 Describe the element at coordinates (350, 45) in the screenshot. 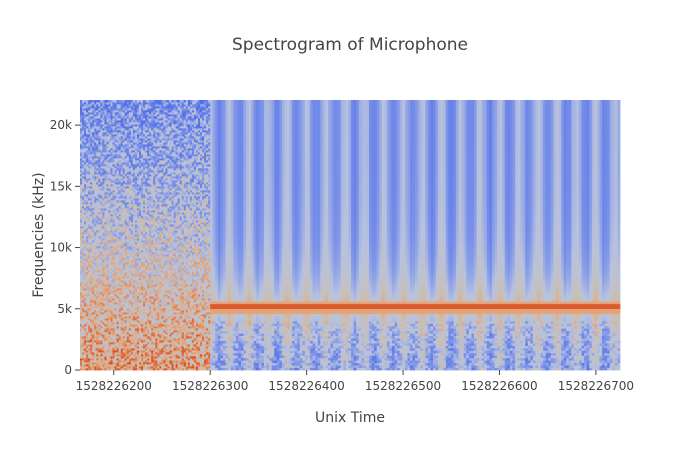

I see `chart-title: Spectrogram of Microphone` at that location.